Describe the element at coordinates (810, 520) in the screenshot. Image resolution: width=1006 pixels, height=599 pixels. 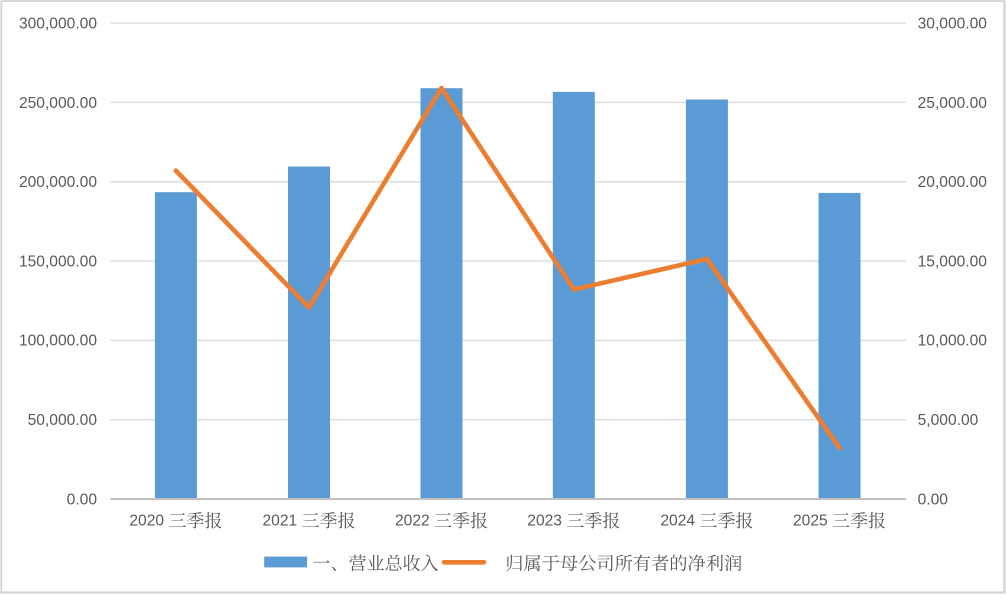
I see `svg-text: 2025` at that location.